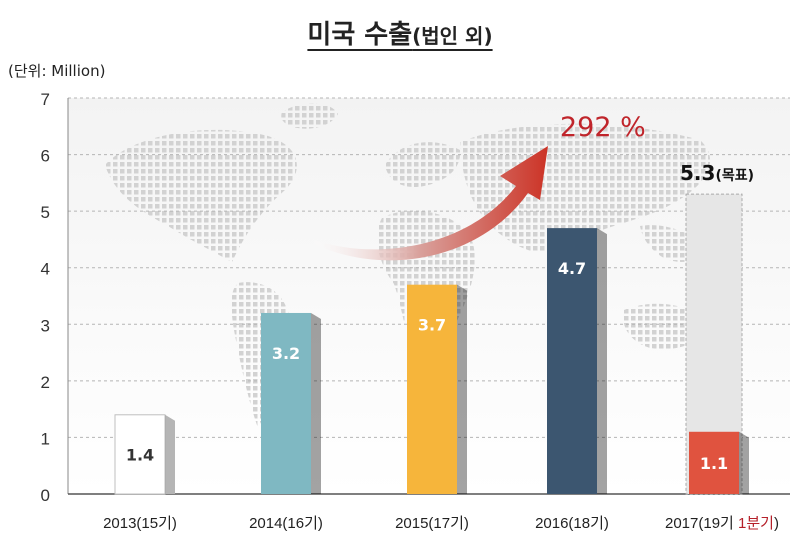 The image size is (800, 540). What do you see at coordinates (432, 325) in the screenshot?
I see `data-label-2015: 3.7` at bounding box center [432, 325].